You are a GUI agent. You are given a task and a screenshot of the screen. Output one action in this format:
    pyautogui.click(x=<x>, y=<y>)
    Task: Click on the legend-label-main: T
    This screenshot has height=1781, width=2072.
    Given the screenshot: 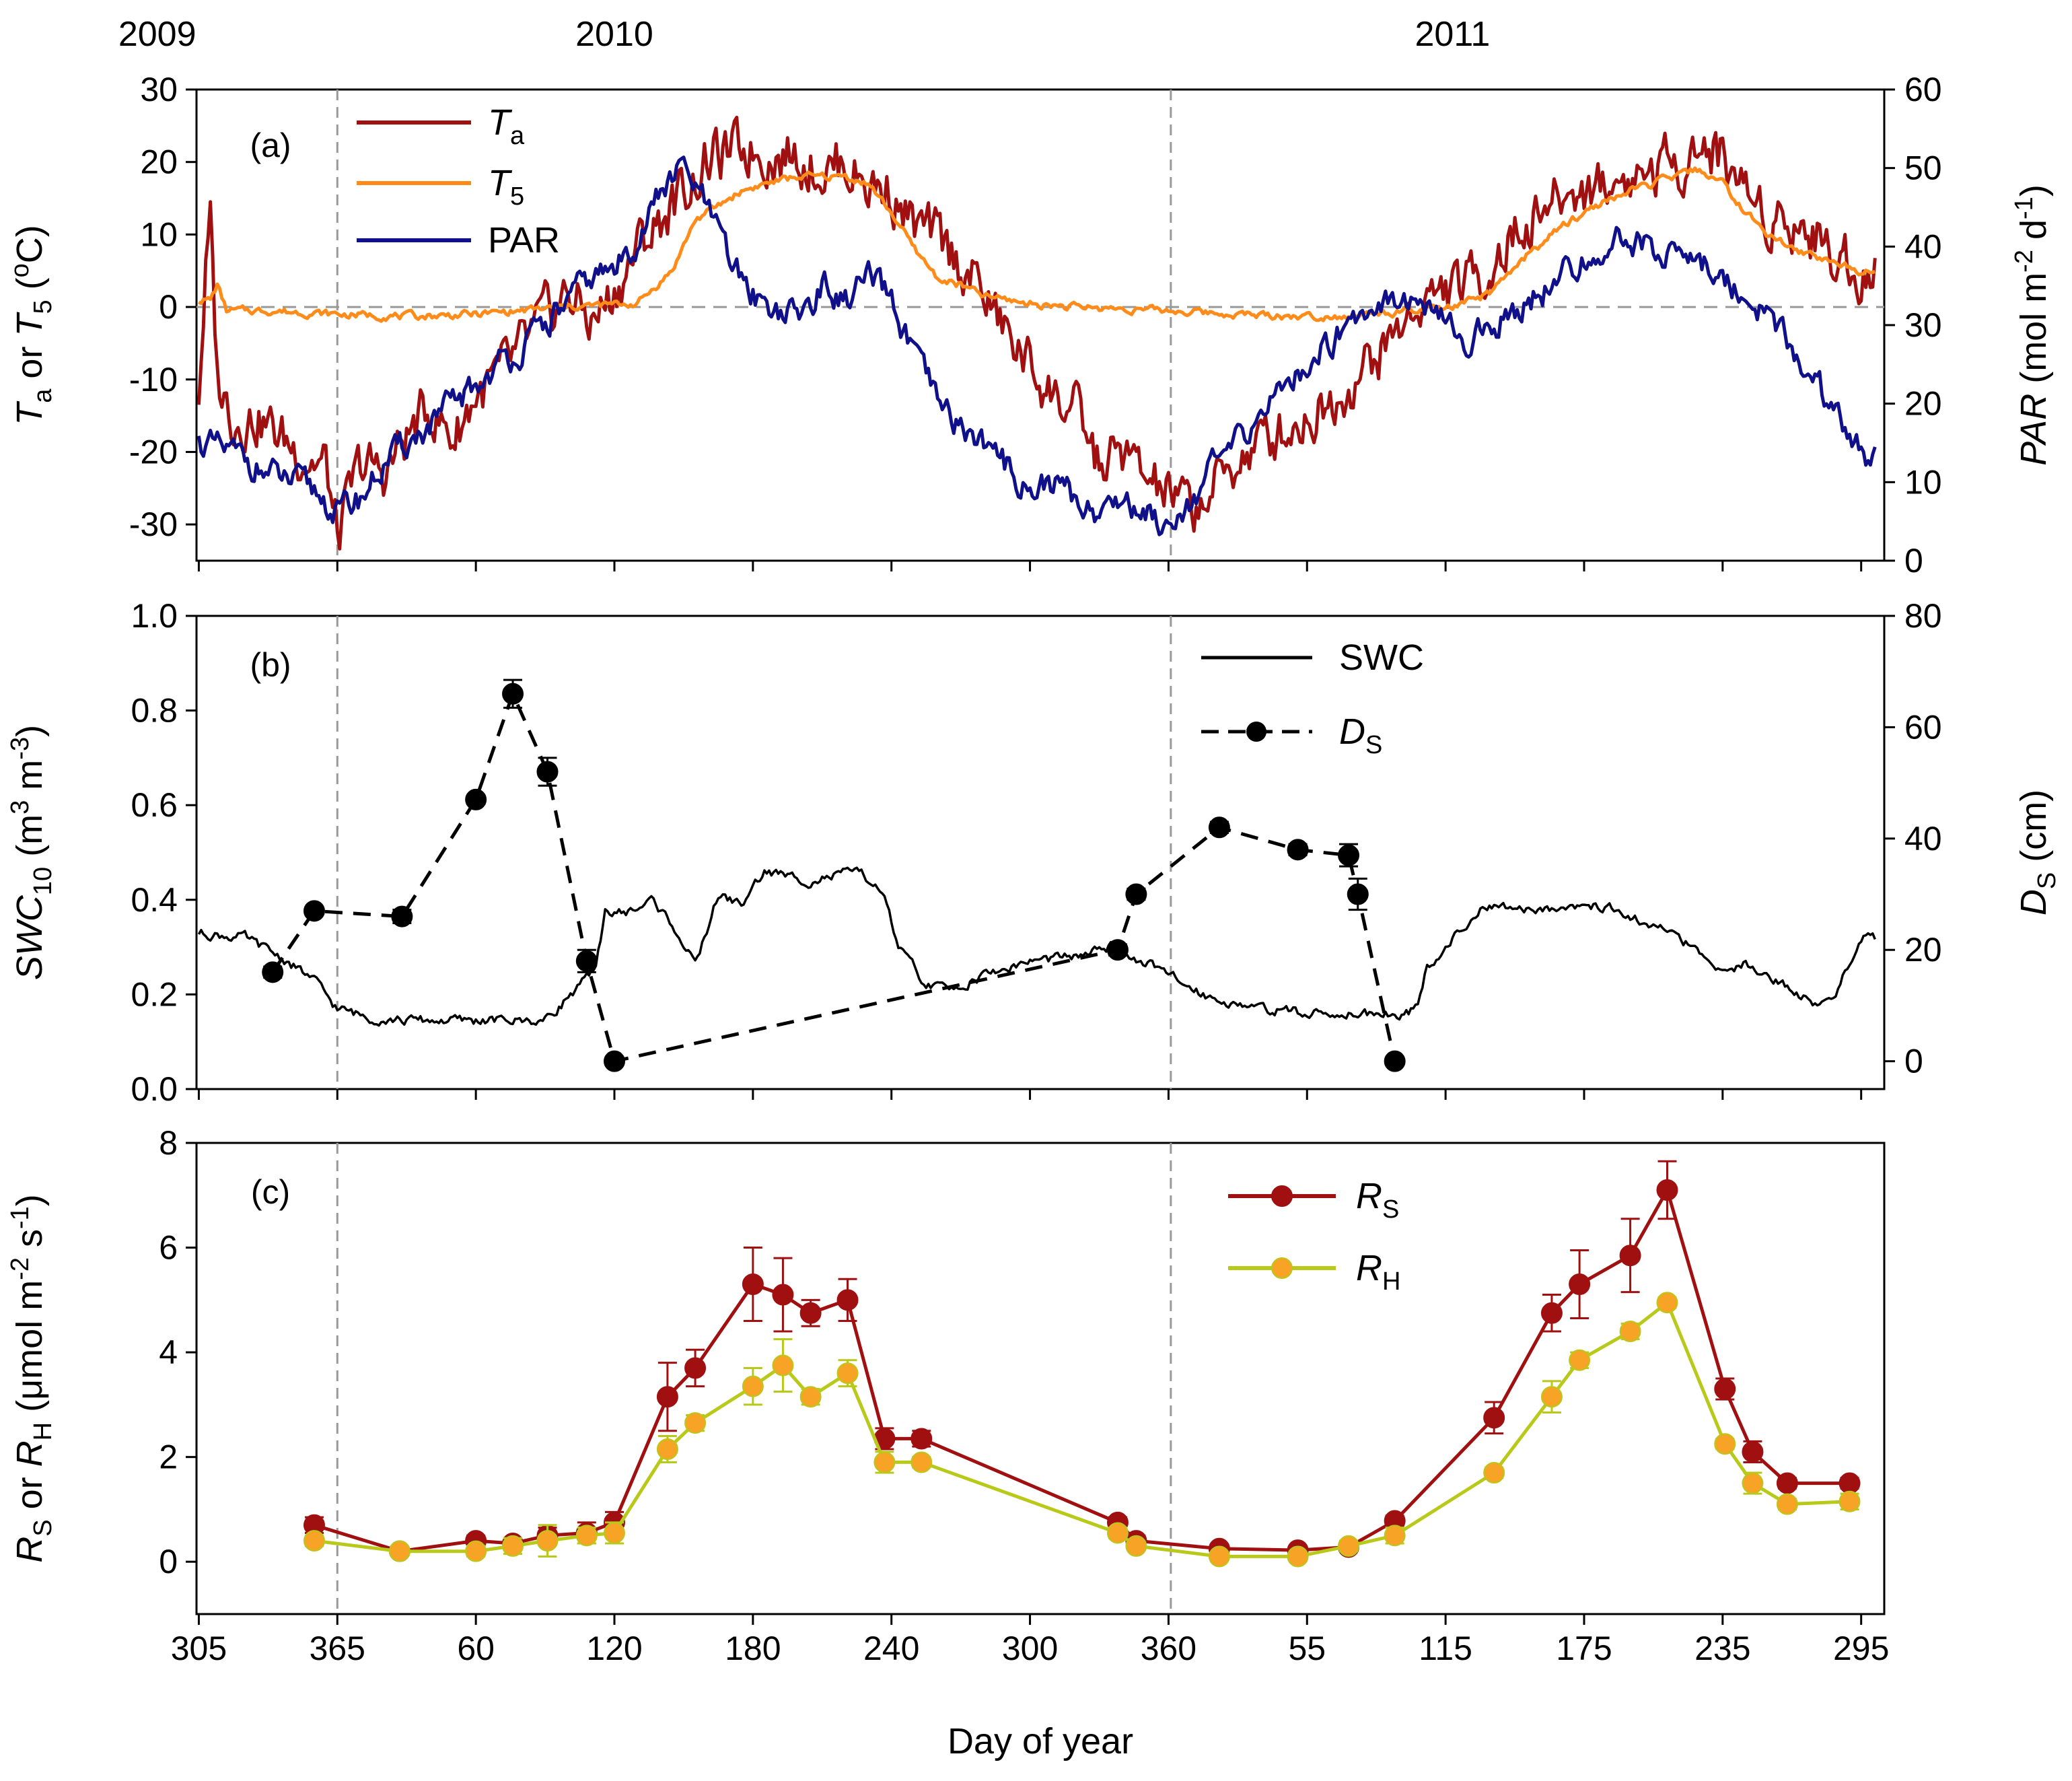 What is the action you would take?
    pyautogui.click(x=501, y=122)
    